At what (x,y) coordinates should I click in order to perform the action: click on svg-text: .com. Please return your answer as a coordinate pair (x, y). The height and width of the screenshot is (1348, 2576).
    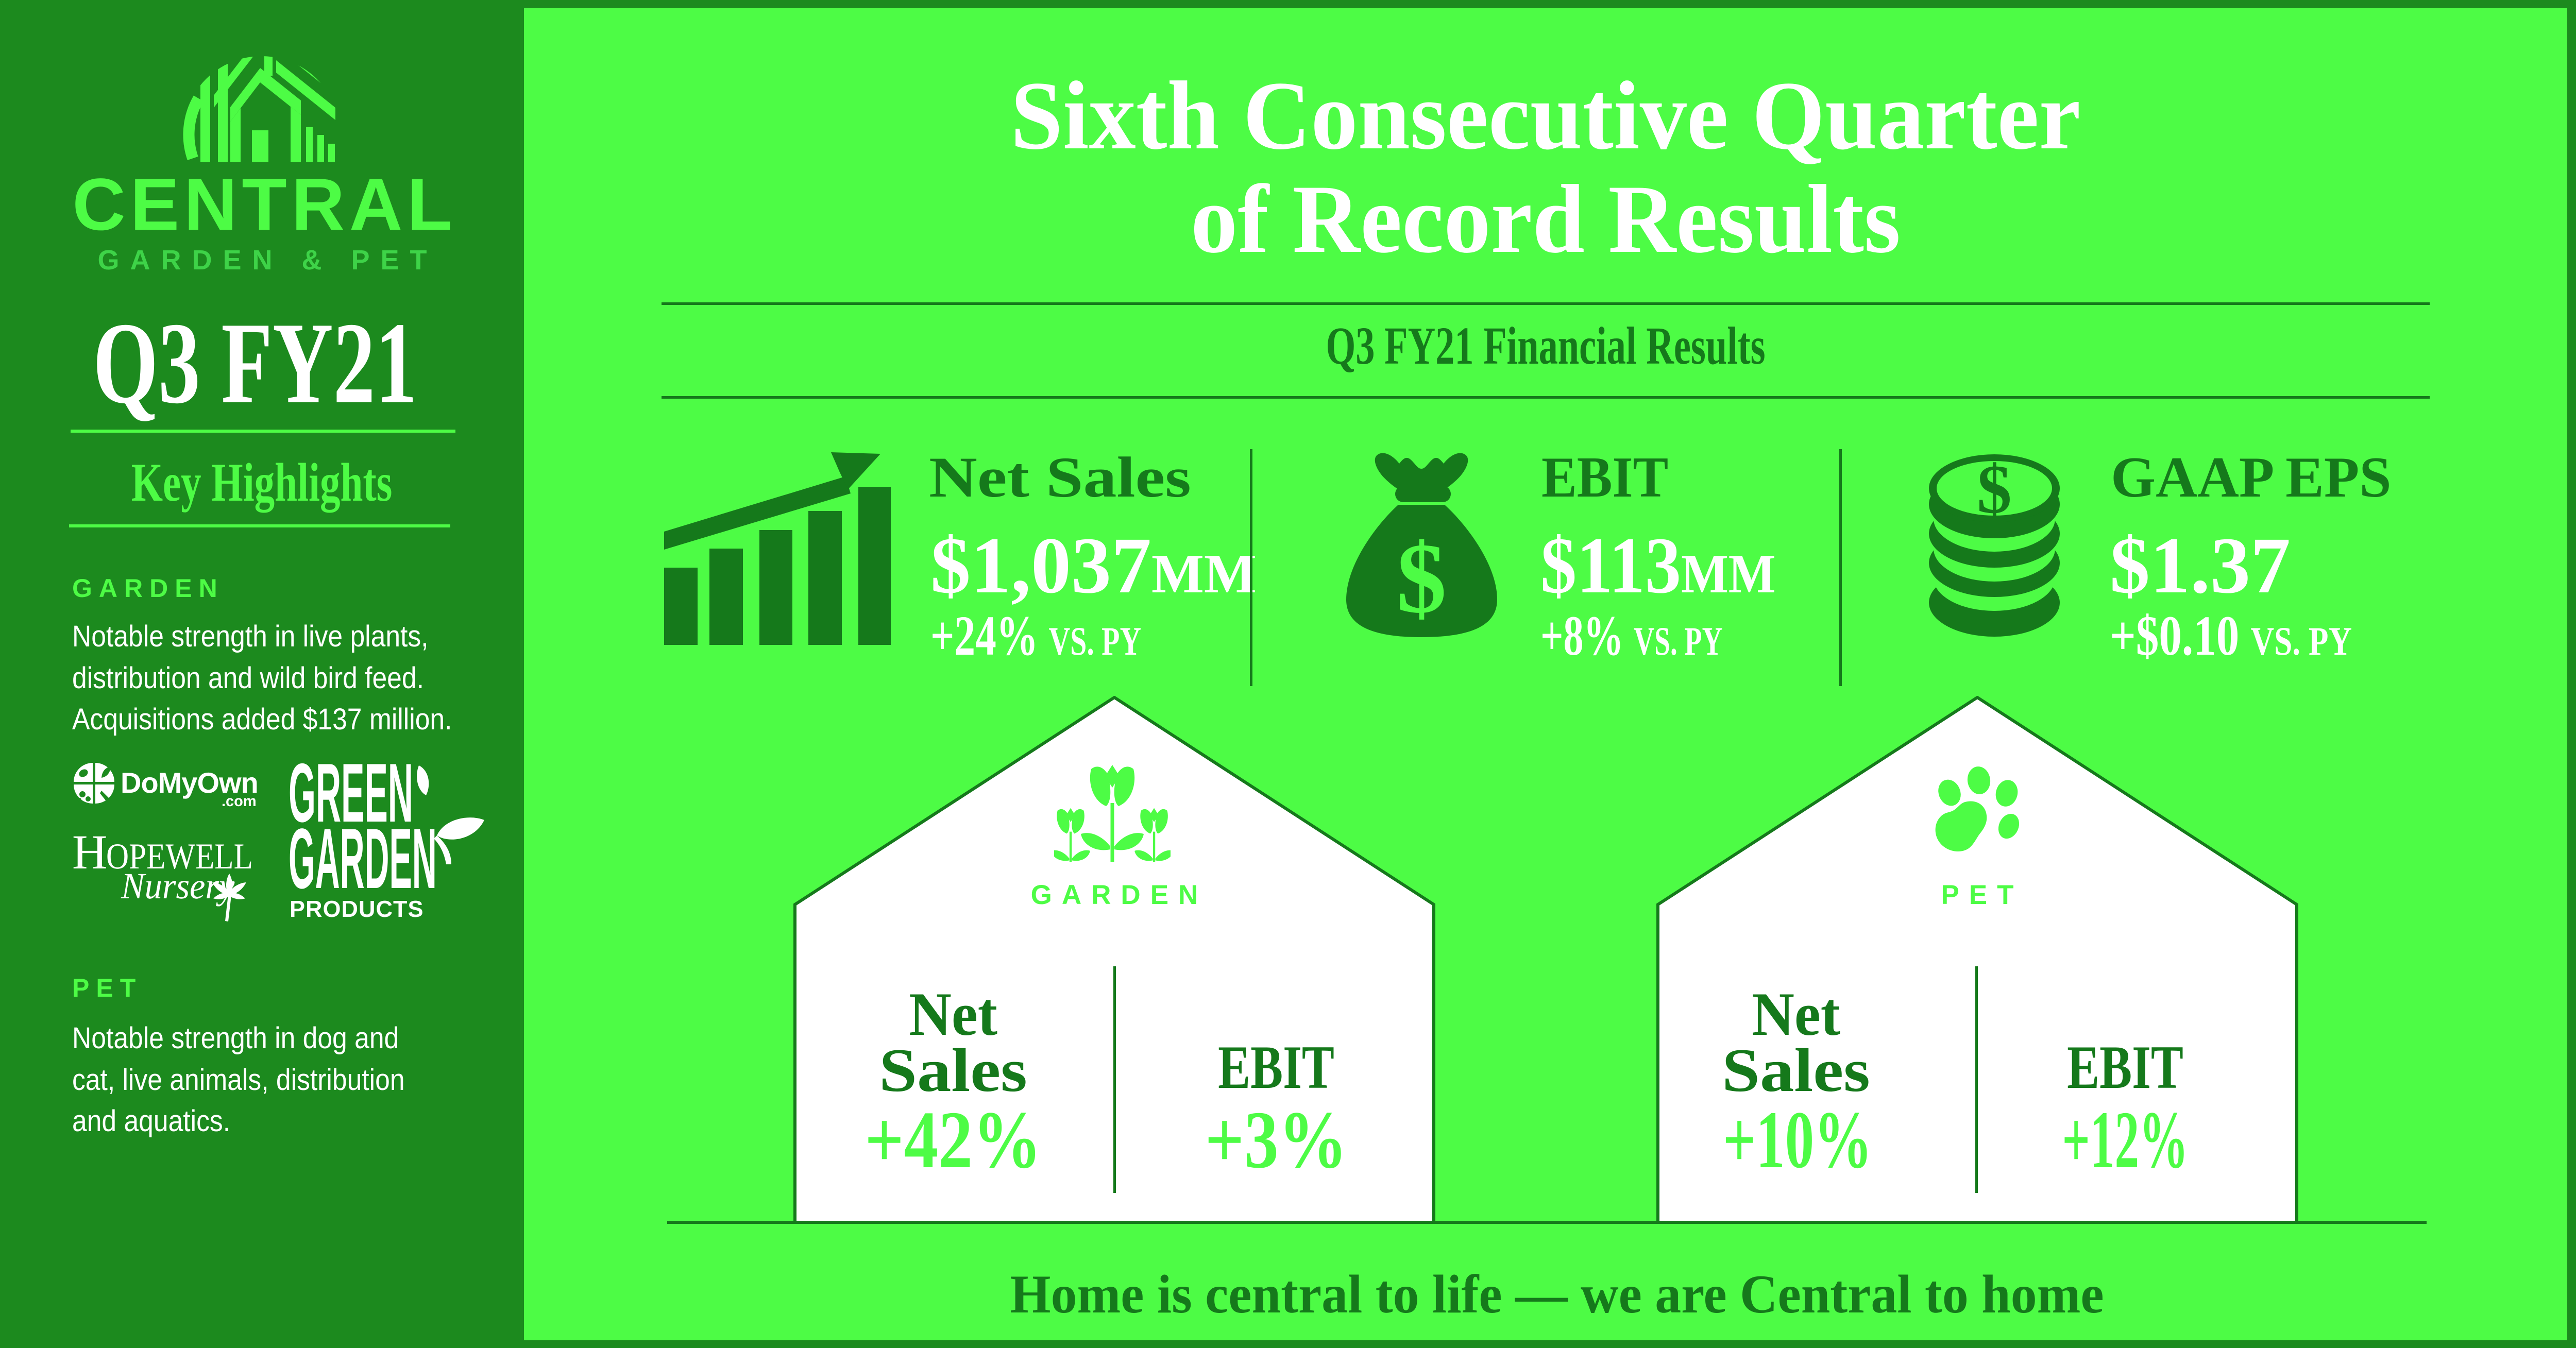
    Looking at the image, I should click on (239, 801).